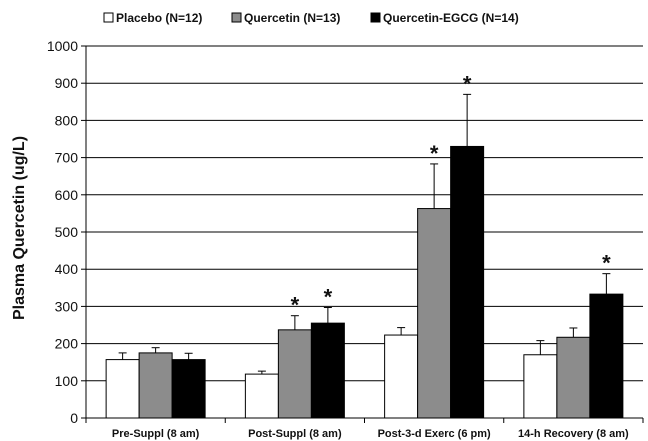 The image size is (648, 441). Describe the element at coordinates (451, 18) in the screenshot. I see `legend-label: Quercetin-EGCG (N=14)` at that location.